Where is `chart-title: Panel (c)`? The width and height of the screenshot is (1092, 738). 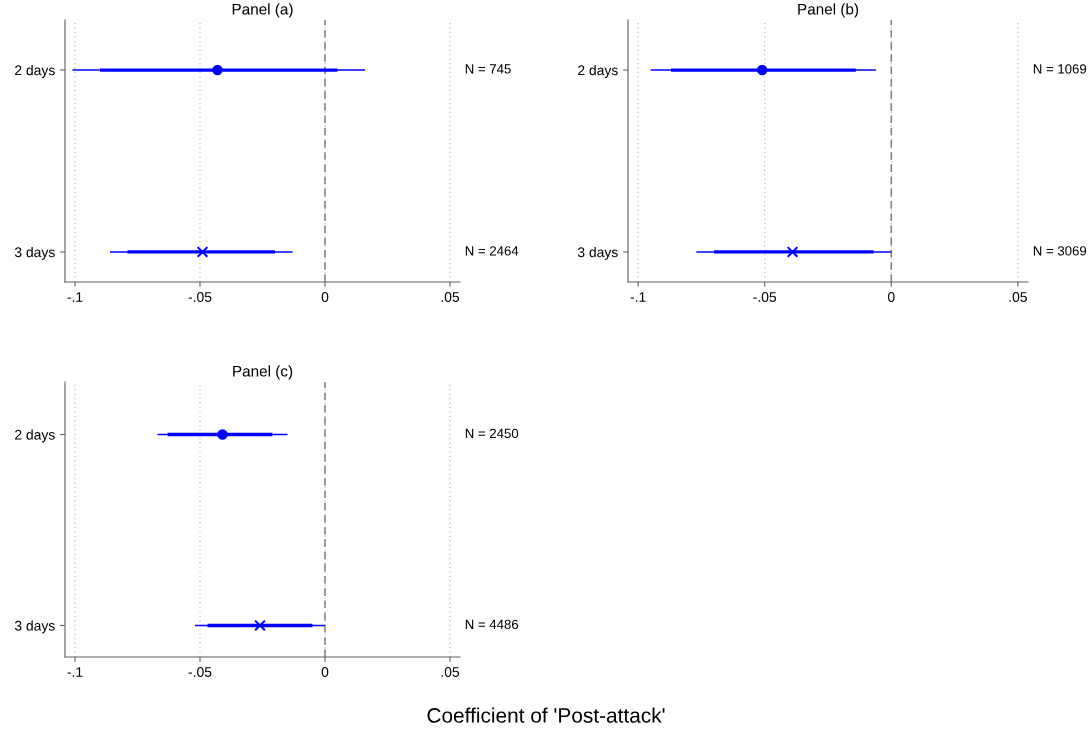
chart-title: Panel (c) is located at coordinates (263, 372).